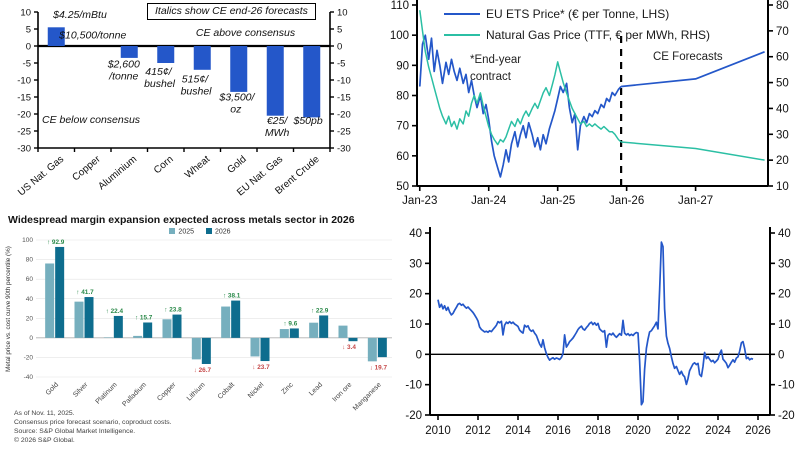 This screenshot has width=800, height=450. Describe the element at coordinates (123, 64) in the screenshot. I see `bar-annotation: $2,600` at that location.